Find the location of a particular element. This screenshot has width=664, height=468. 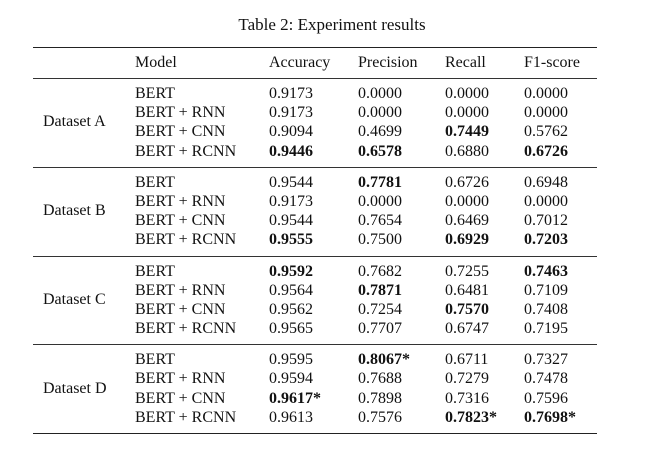

cell-f1: 0.7203 is located at coordinates (546, 240).